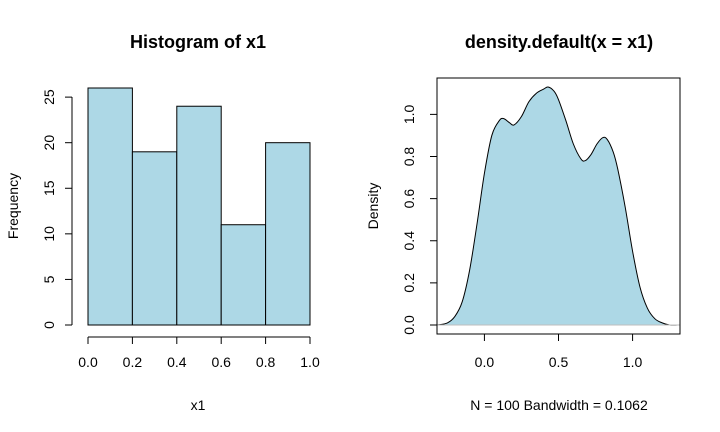  I want to click on density-x-ticks: 0.0 0.5 1.0, so click(559, 352).